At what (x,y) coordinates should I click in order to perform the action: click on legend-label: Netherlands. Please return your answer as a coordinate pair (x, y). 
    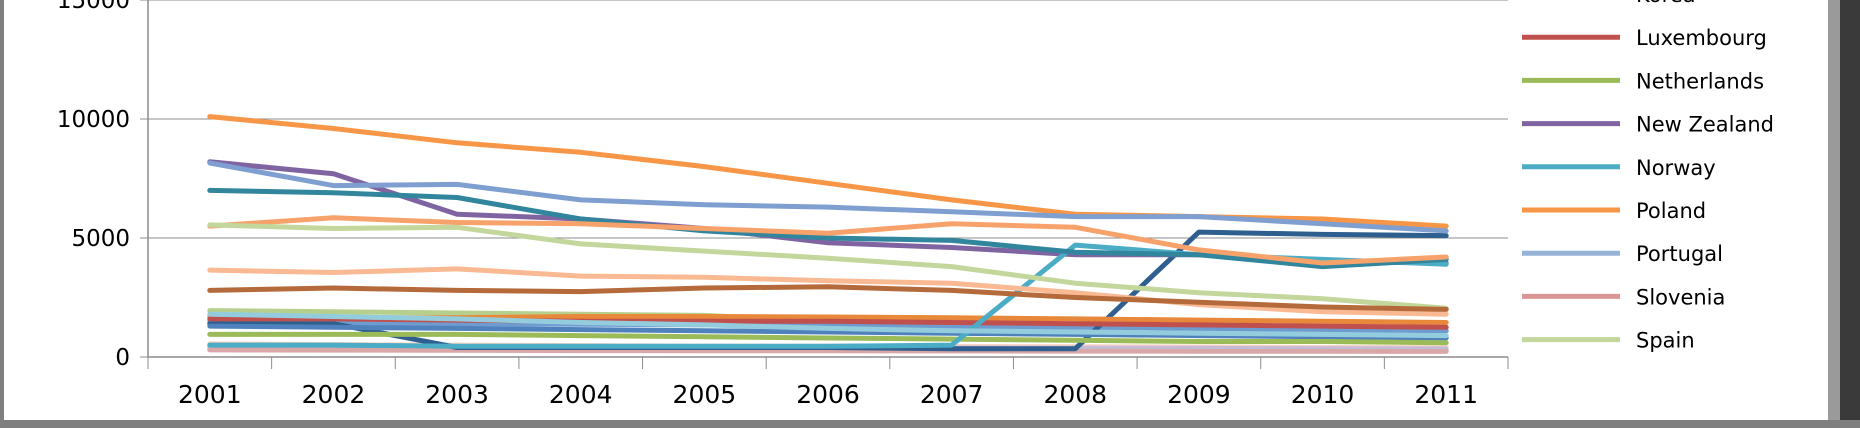
    Looking at the image, I should click on (1700, 81).